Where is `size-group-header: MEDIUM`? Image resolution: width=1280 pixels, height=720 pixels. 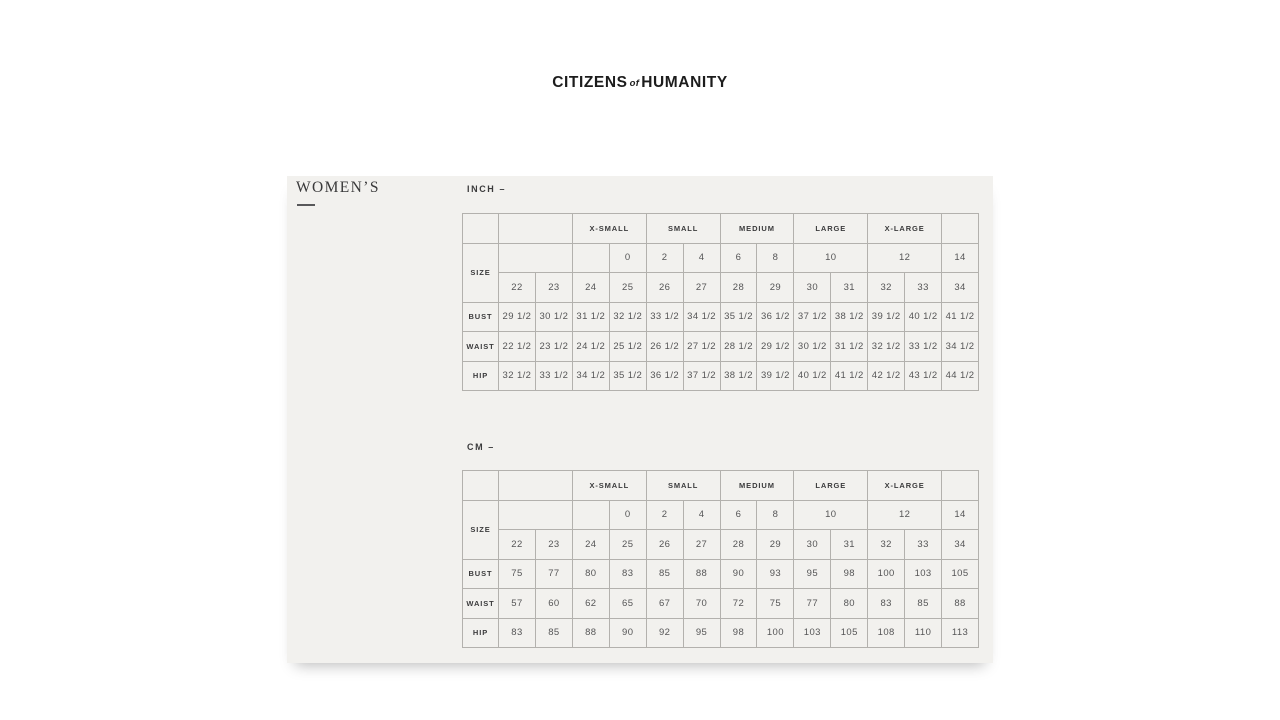
size-group-header: MEDIUM is located at coordinates (757, 228).